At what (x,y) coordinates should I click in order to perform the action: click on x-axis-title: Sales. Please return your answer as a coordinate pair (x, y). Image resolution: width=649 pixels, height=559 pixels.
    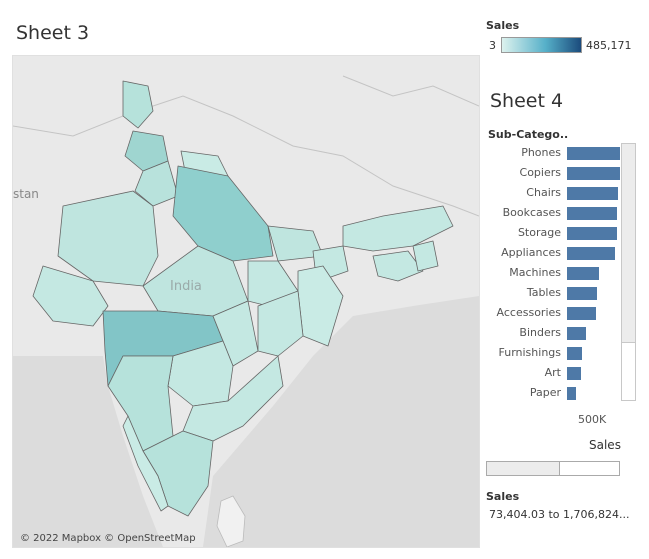
    Looking at the image, I should click on (605, 445).